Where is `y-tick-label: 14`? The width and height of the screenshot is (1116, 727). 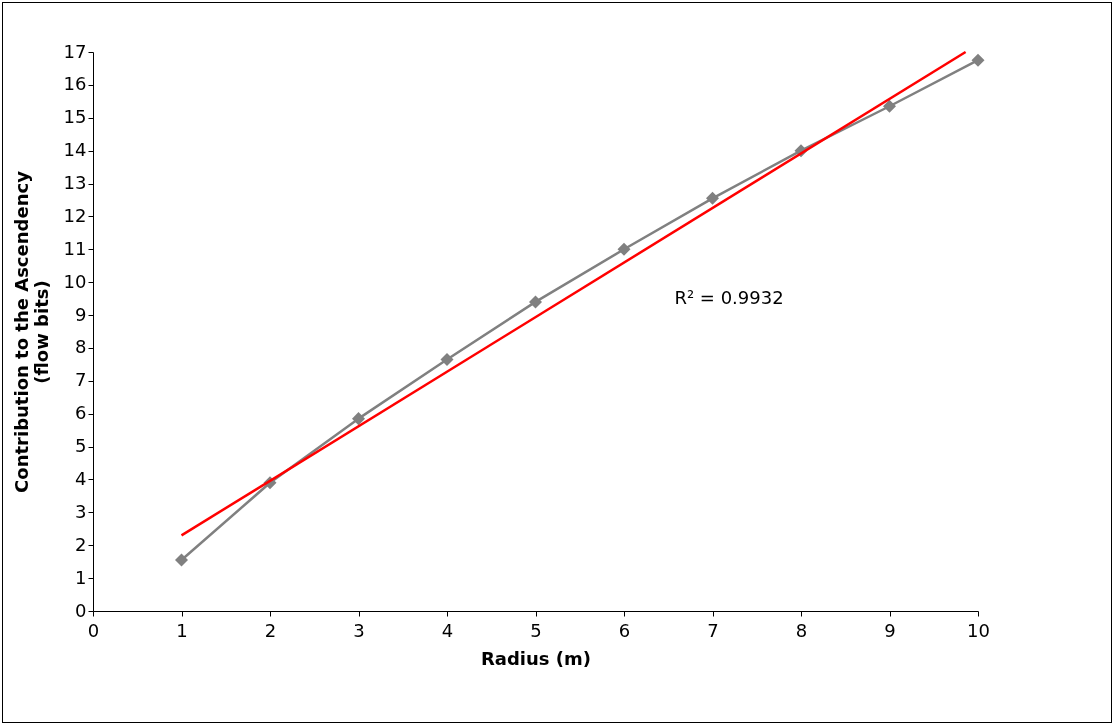
y-tick-label: 14 is located at coordinates (75, 150).